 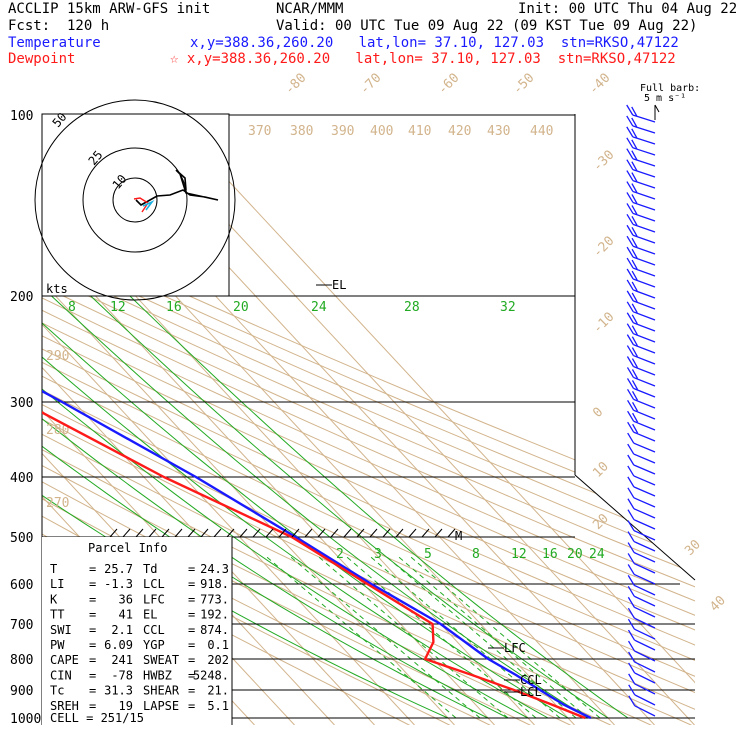 What do you see at coordinates (515, 648) in the screenshot?
I see `lfc-annotation: LFC` at bounding box center [515, 648].